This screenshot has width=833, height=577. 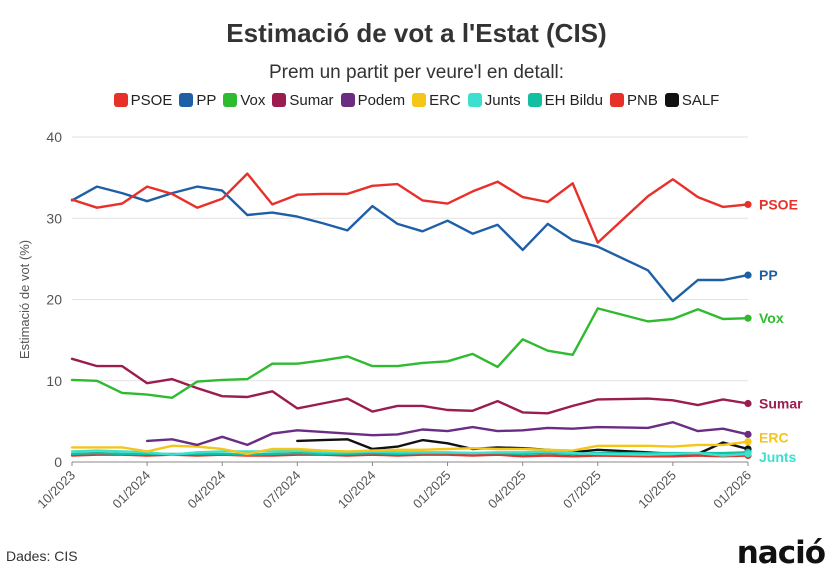 What do you see at coordinates (207, 490) in the screenshot?
I see `x-tick-label: 04/2024` at bounding box center [207, 490].